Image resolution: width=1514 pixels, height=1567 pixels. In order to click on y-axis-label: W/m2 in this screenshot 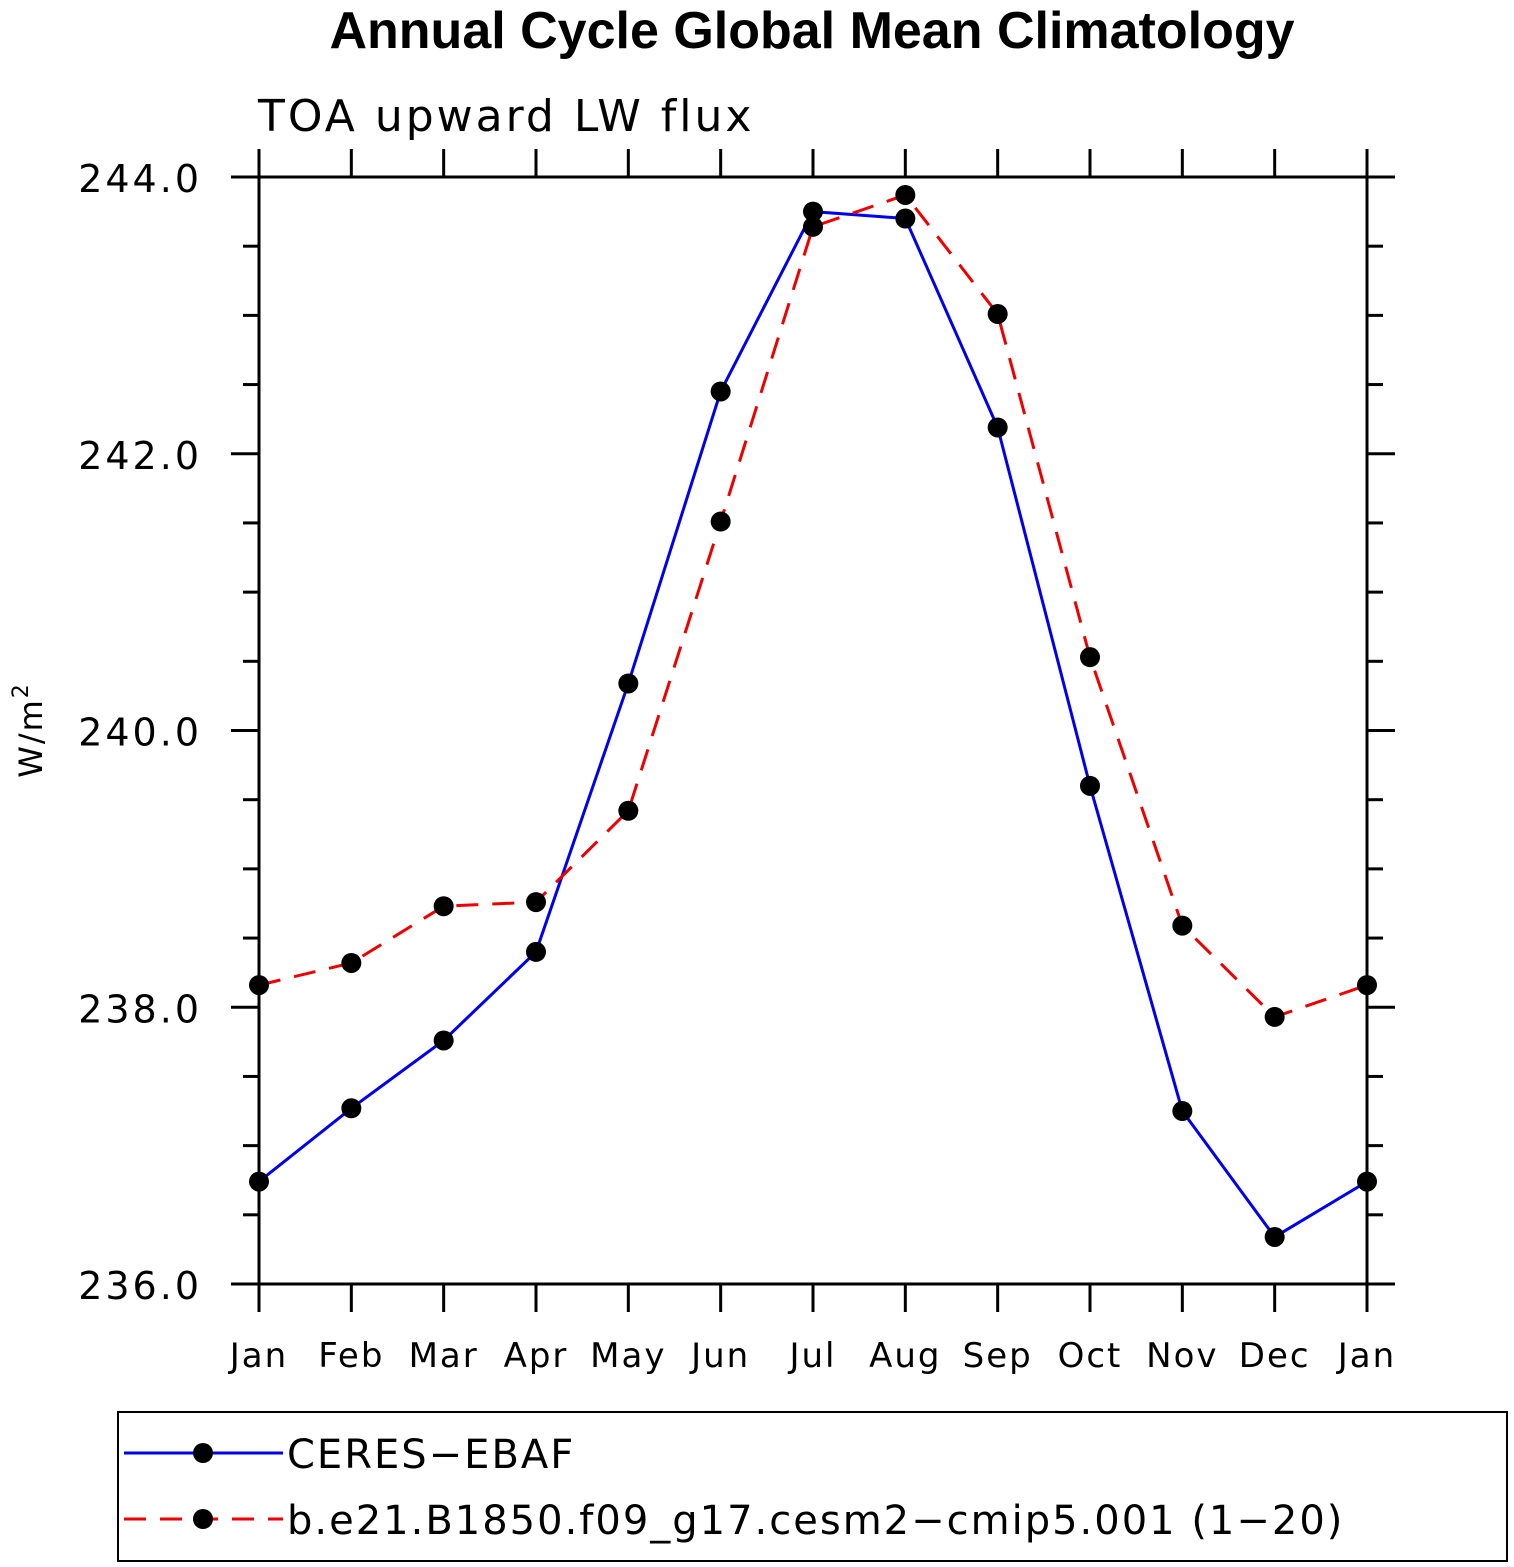, I will do `click(29, 730)`.